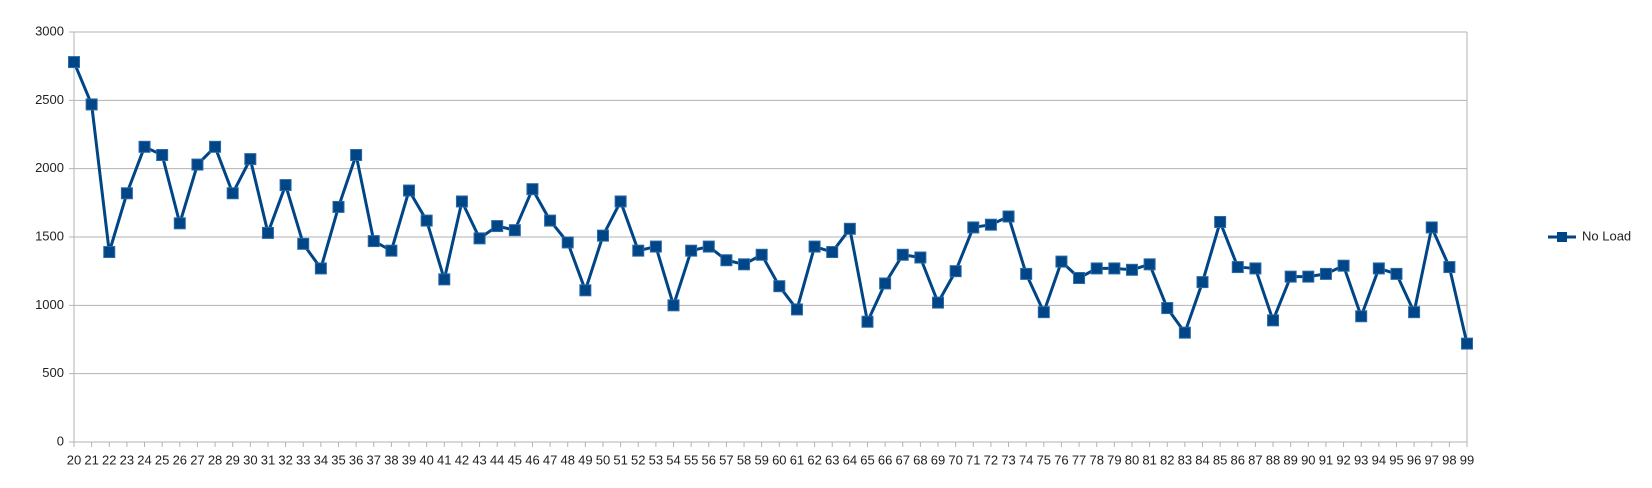 Image resolution: width=1652 pixels, height=488 pixels. I want to click on x-tick-label: 56, so click(709, 459).